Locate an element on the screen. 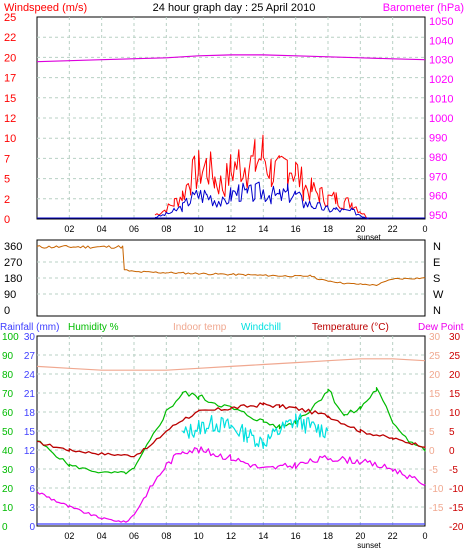  legend-temperature: Temperature (°C) is located at coordinates (350, 327).